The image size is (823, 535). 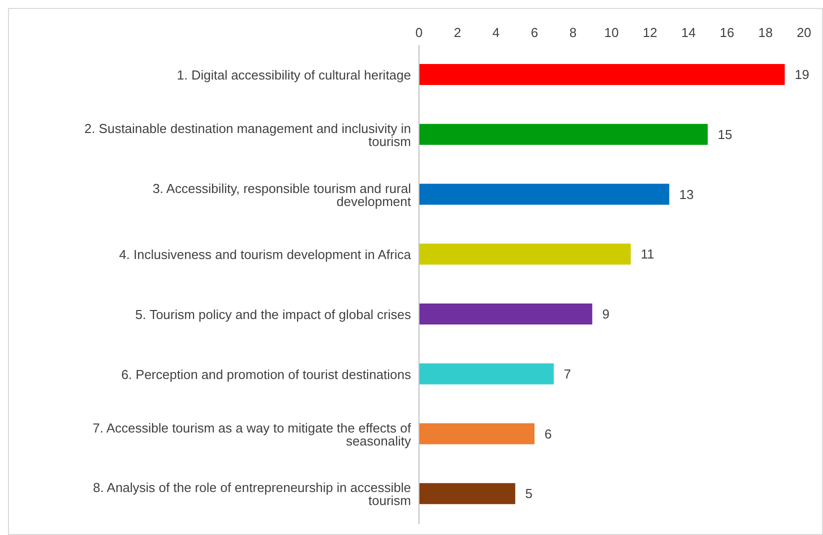 What do you see at coordinates (567, 374) in the screenshot?
I see `data-label: 7` at bounding box center [567, 374].